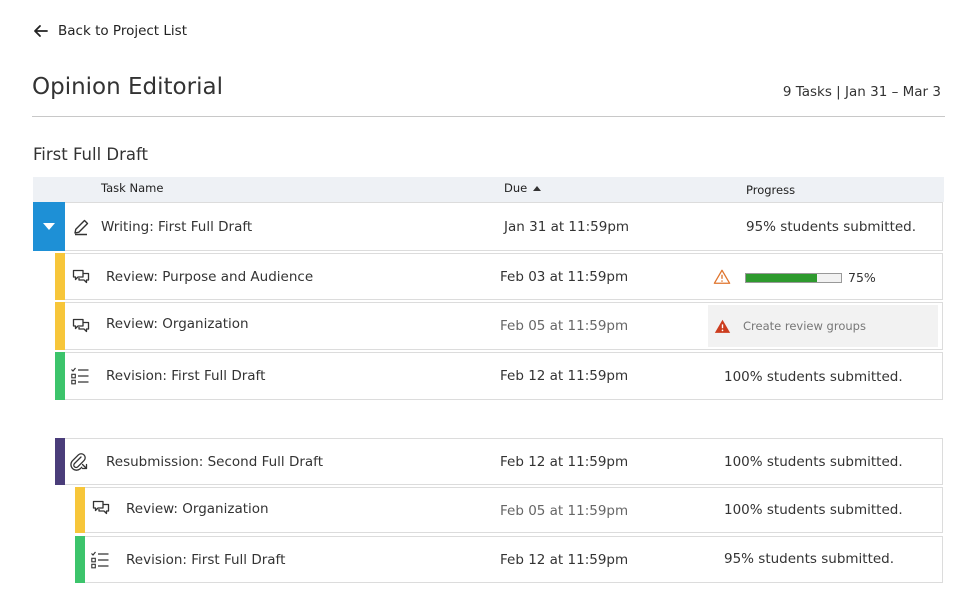 The width and height of the screenshot is (963, 589). I want to click on arrow-left-icon, so click(41, 31).